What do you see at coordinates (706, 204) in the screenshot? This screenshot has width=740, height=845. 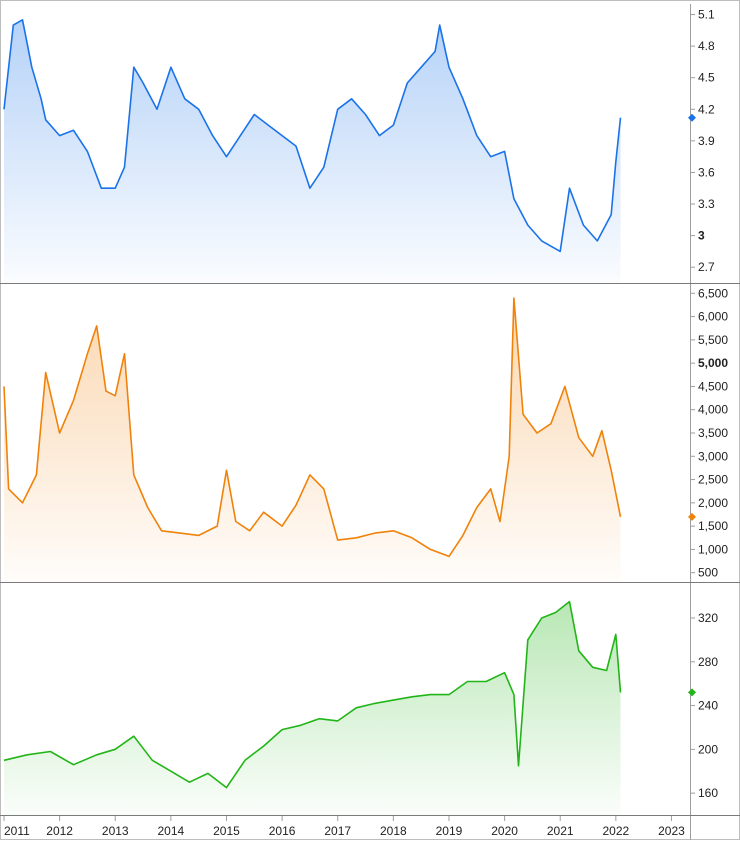 I see `y-tick-label: 3.3` at bounding box center [706, 204].